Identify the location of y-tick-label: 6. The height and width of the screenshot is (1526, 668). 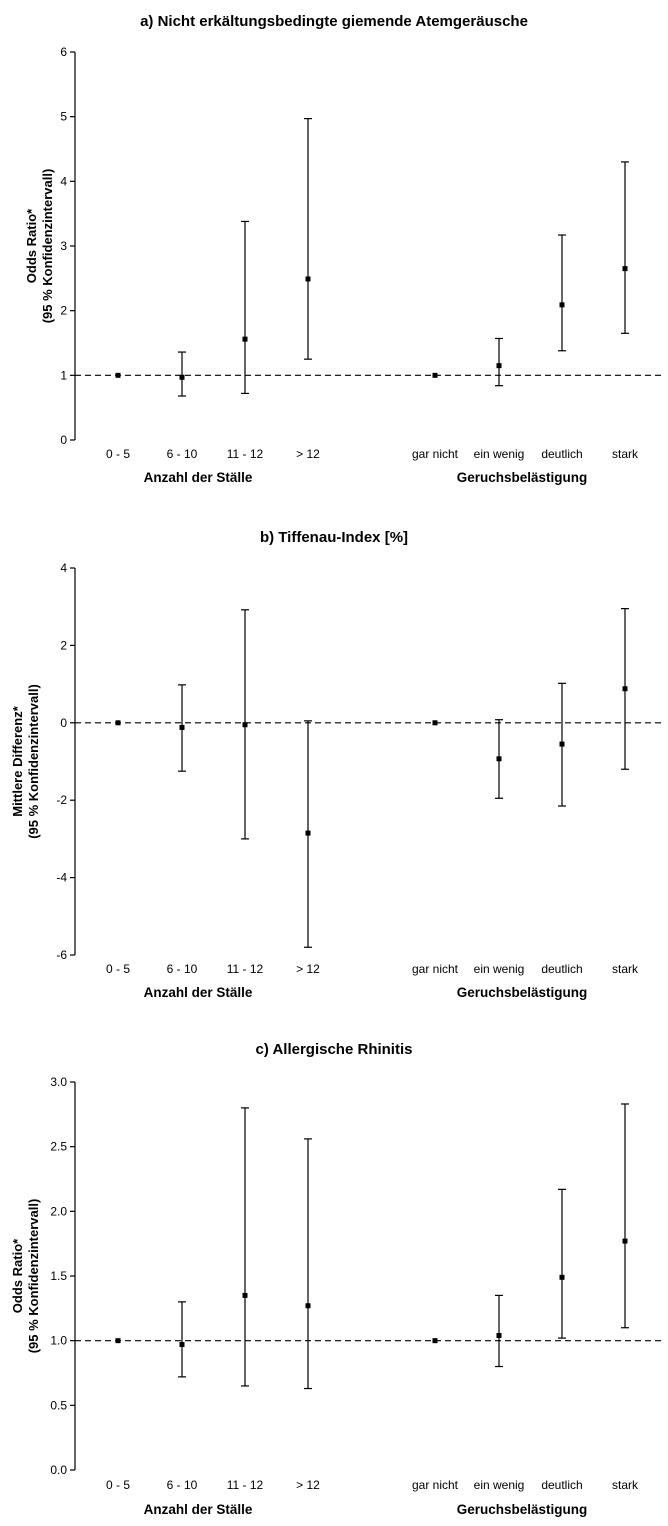
(63, 52).